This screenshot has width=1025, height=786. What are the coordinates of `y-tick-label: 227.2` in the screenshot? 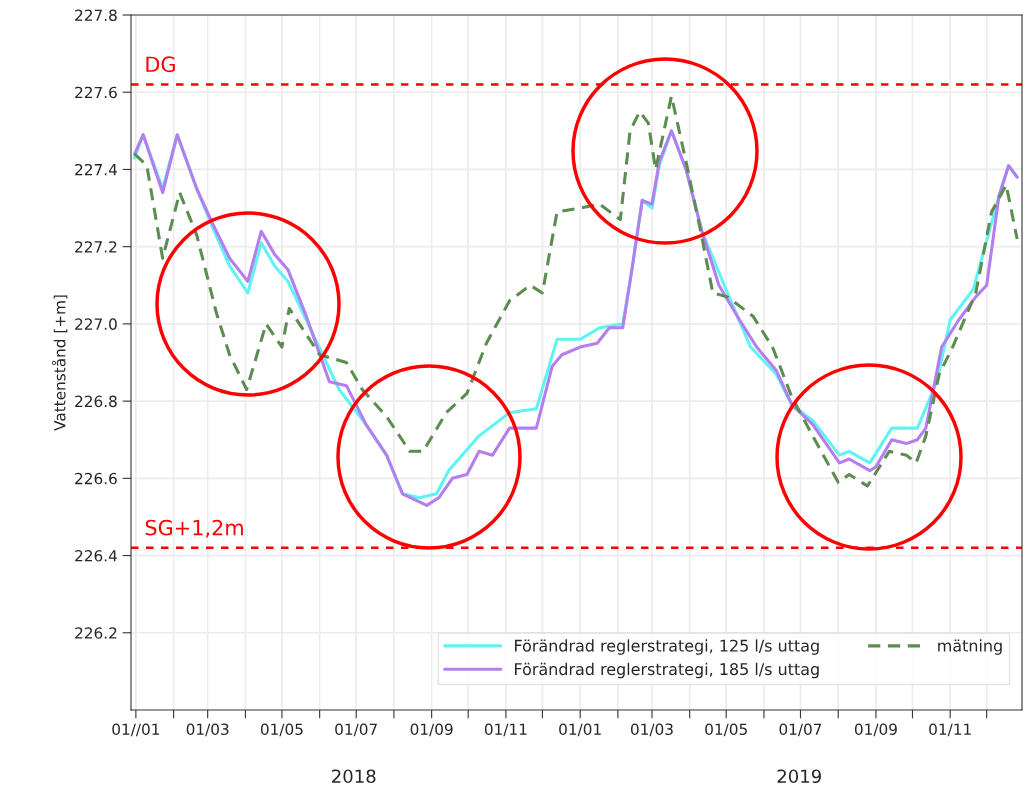 It's located at (96, 247).